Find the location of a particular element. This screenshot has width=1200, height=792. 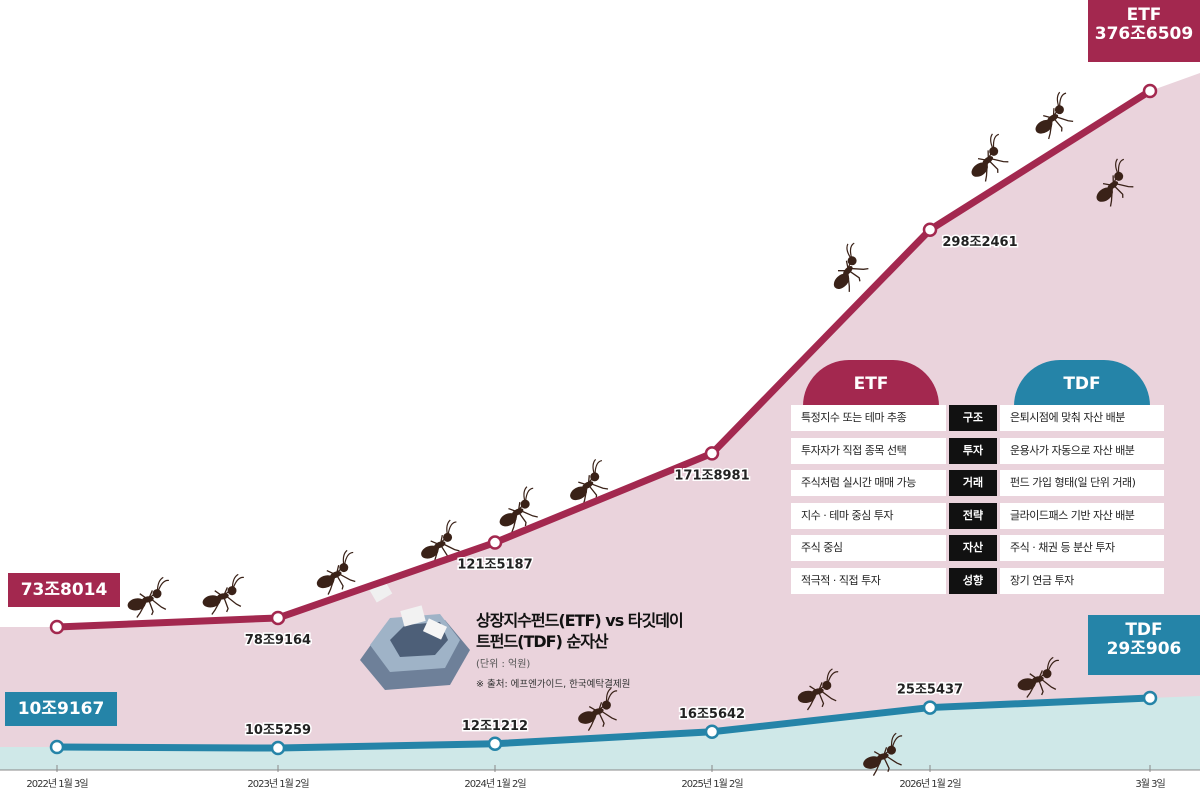

comparison-row: 적극적 · 직접 투자 성향 장기 연금 투자 is located at coordinates (977, 580).